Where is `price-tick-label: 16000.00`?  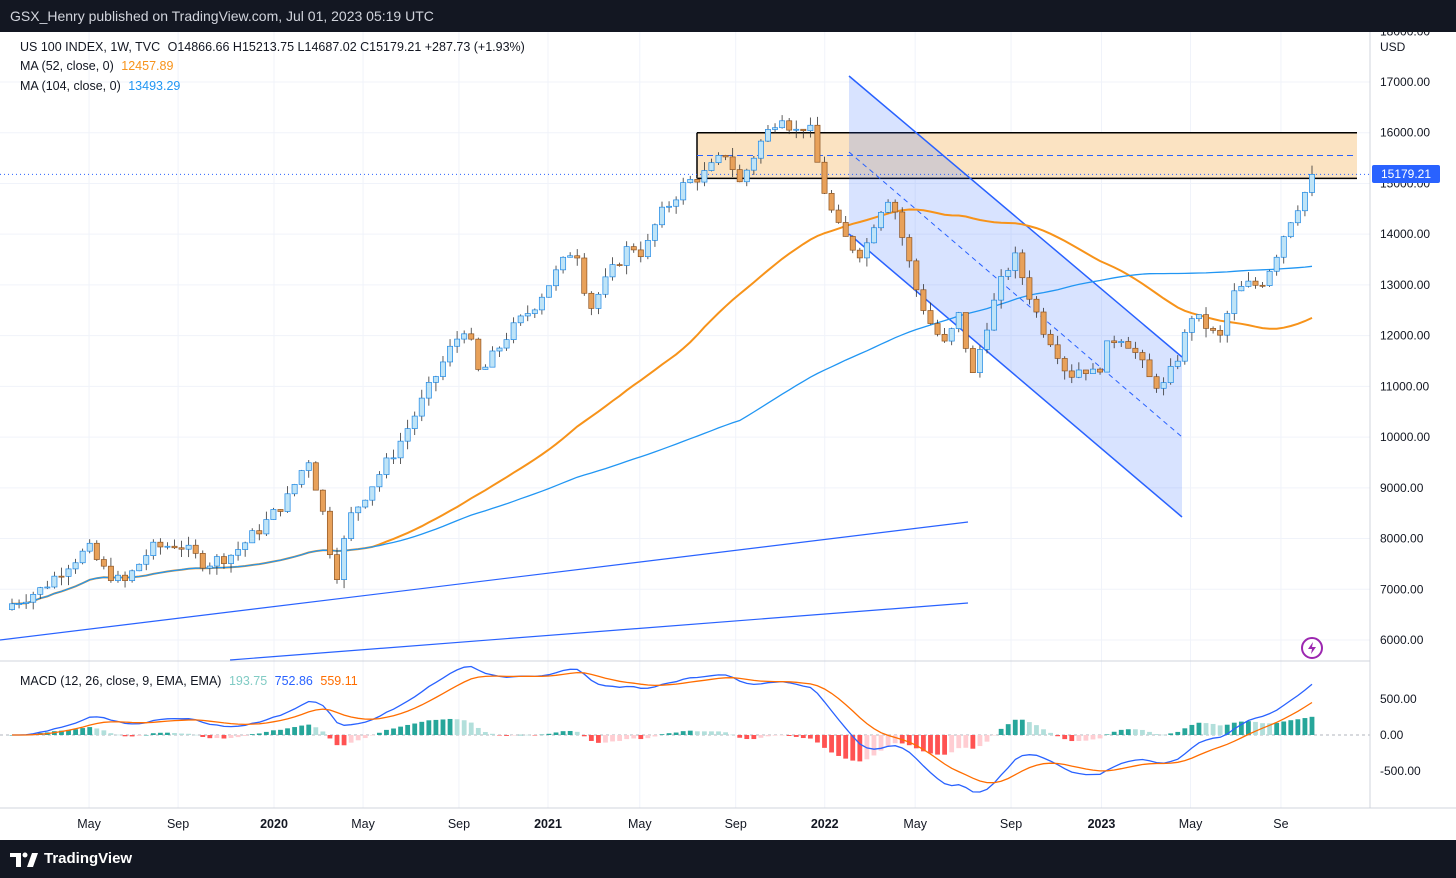
price-tick-label: 16000.00 is located at coordinates (1405, 133).